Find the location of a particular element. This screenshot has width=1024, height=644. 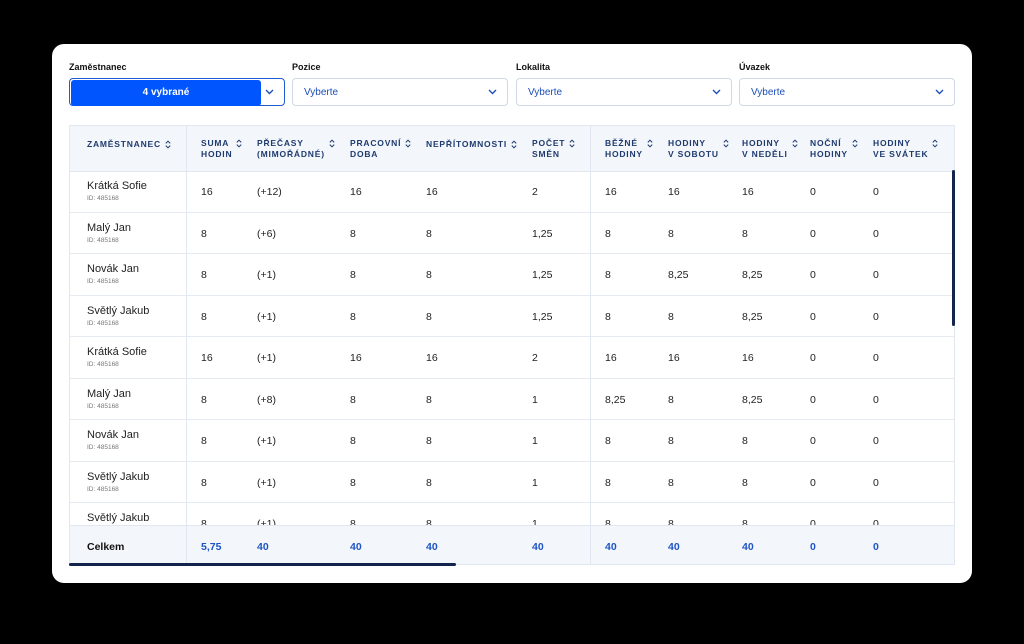

column-header: NEPŘÍTOMNOSTI is located at coordinates (471, 144).